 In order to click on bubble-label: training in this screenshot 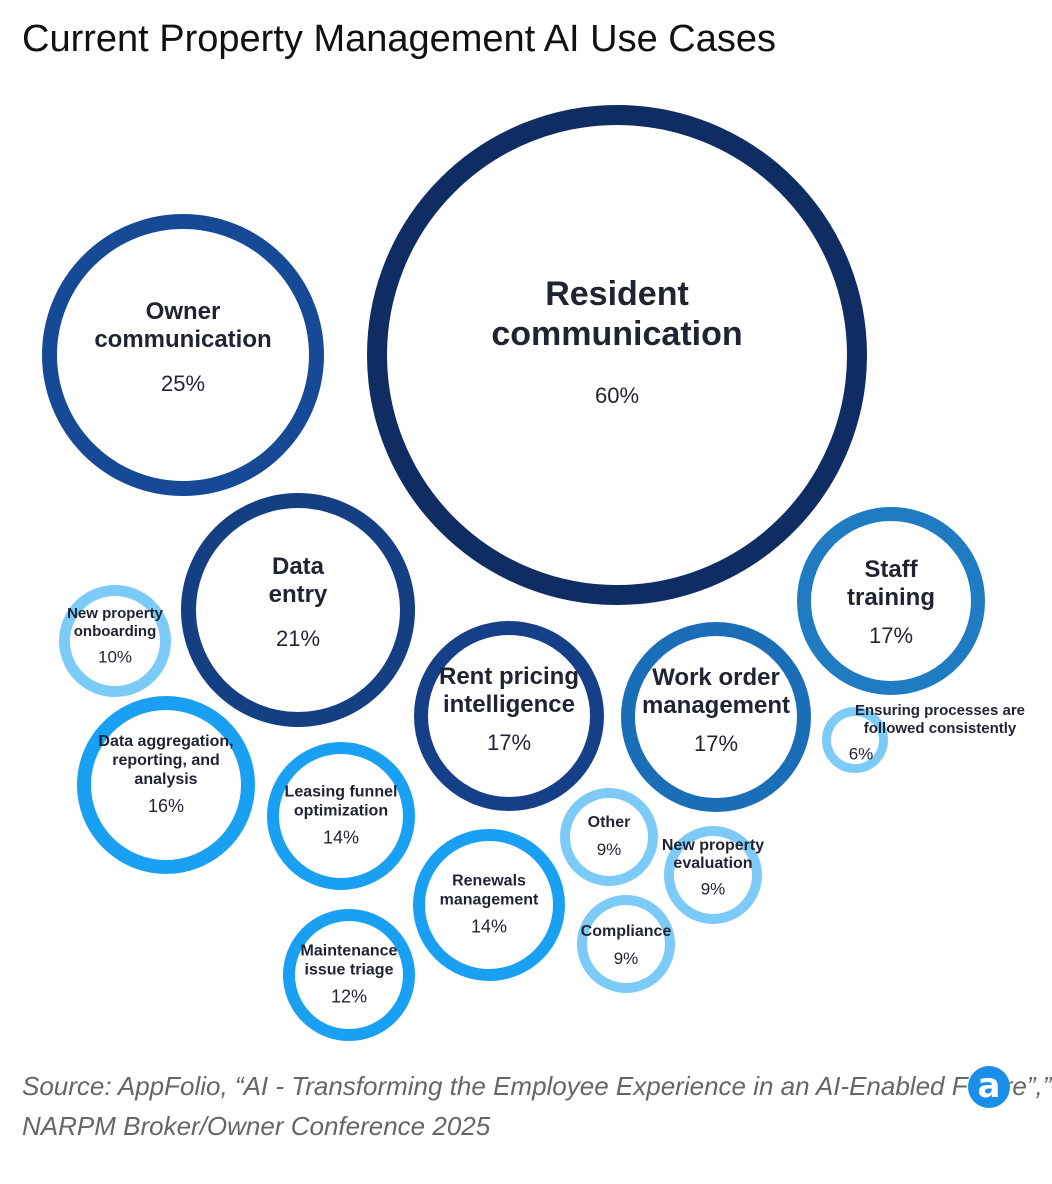, I will do `click(891, 597)`.